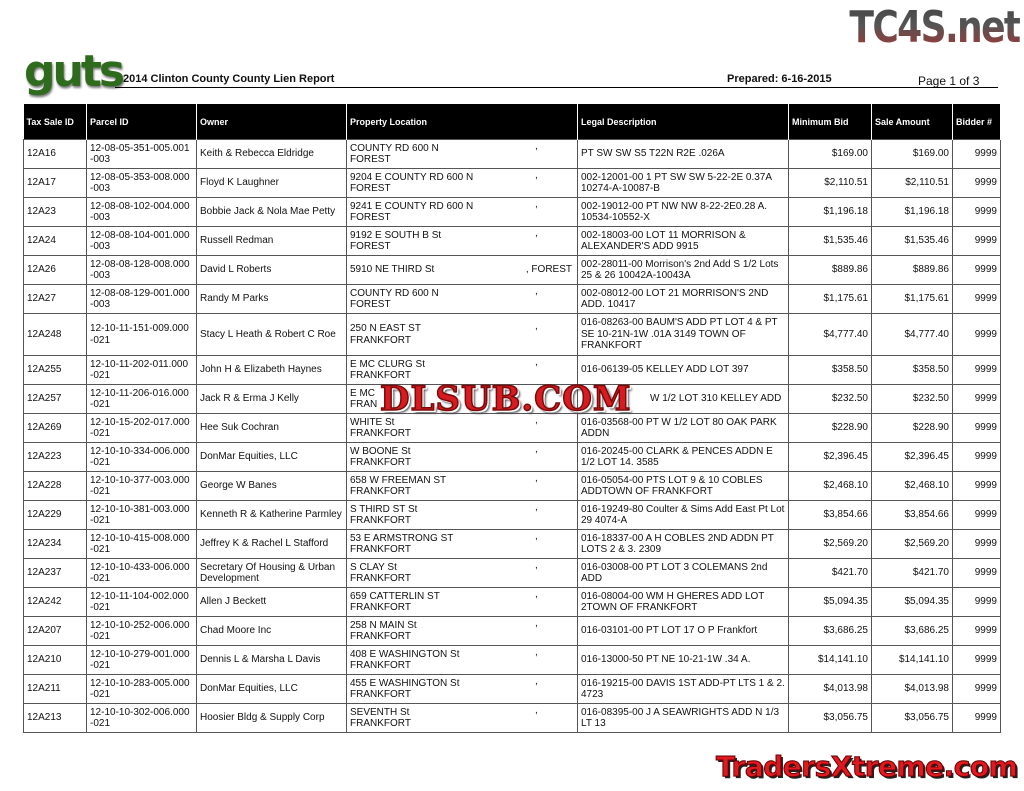 This screenshot has height=791, width=1024. What do you see at coordinates (271, 660) in the screenshot?
I see `owner: Dennis L & Marsha L Davis` at bounding box center [271, 660].